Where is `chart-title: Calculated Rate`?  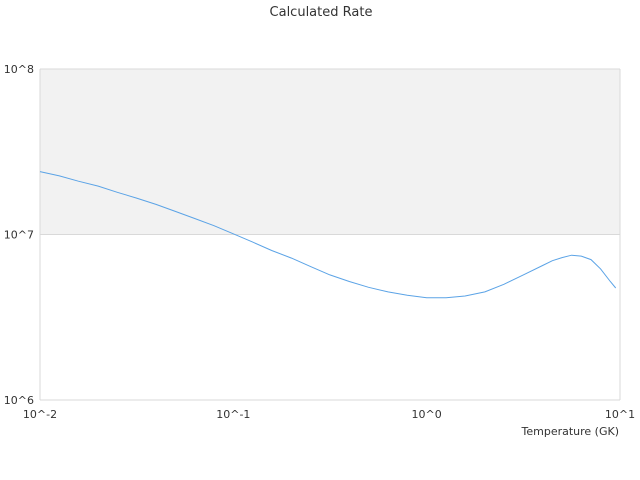
chart-title: Calculated Rate is located at coordinates (321, 12).